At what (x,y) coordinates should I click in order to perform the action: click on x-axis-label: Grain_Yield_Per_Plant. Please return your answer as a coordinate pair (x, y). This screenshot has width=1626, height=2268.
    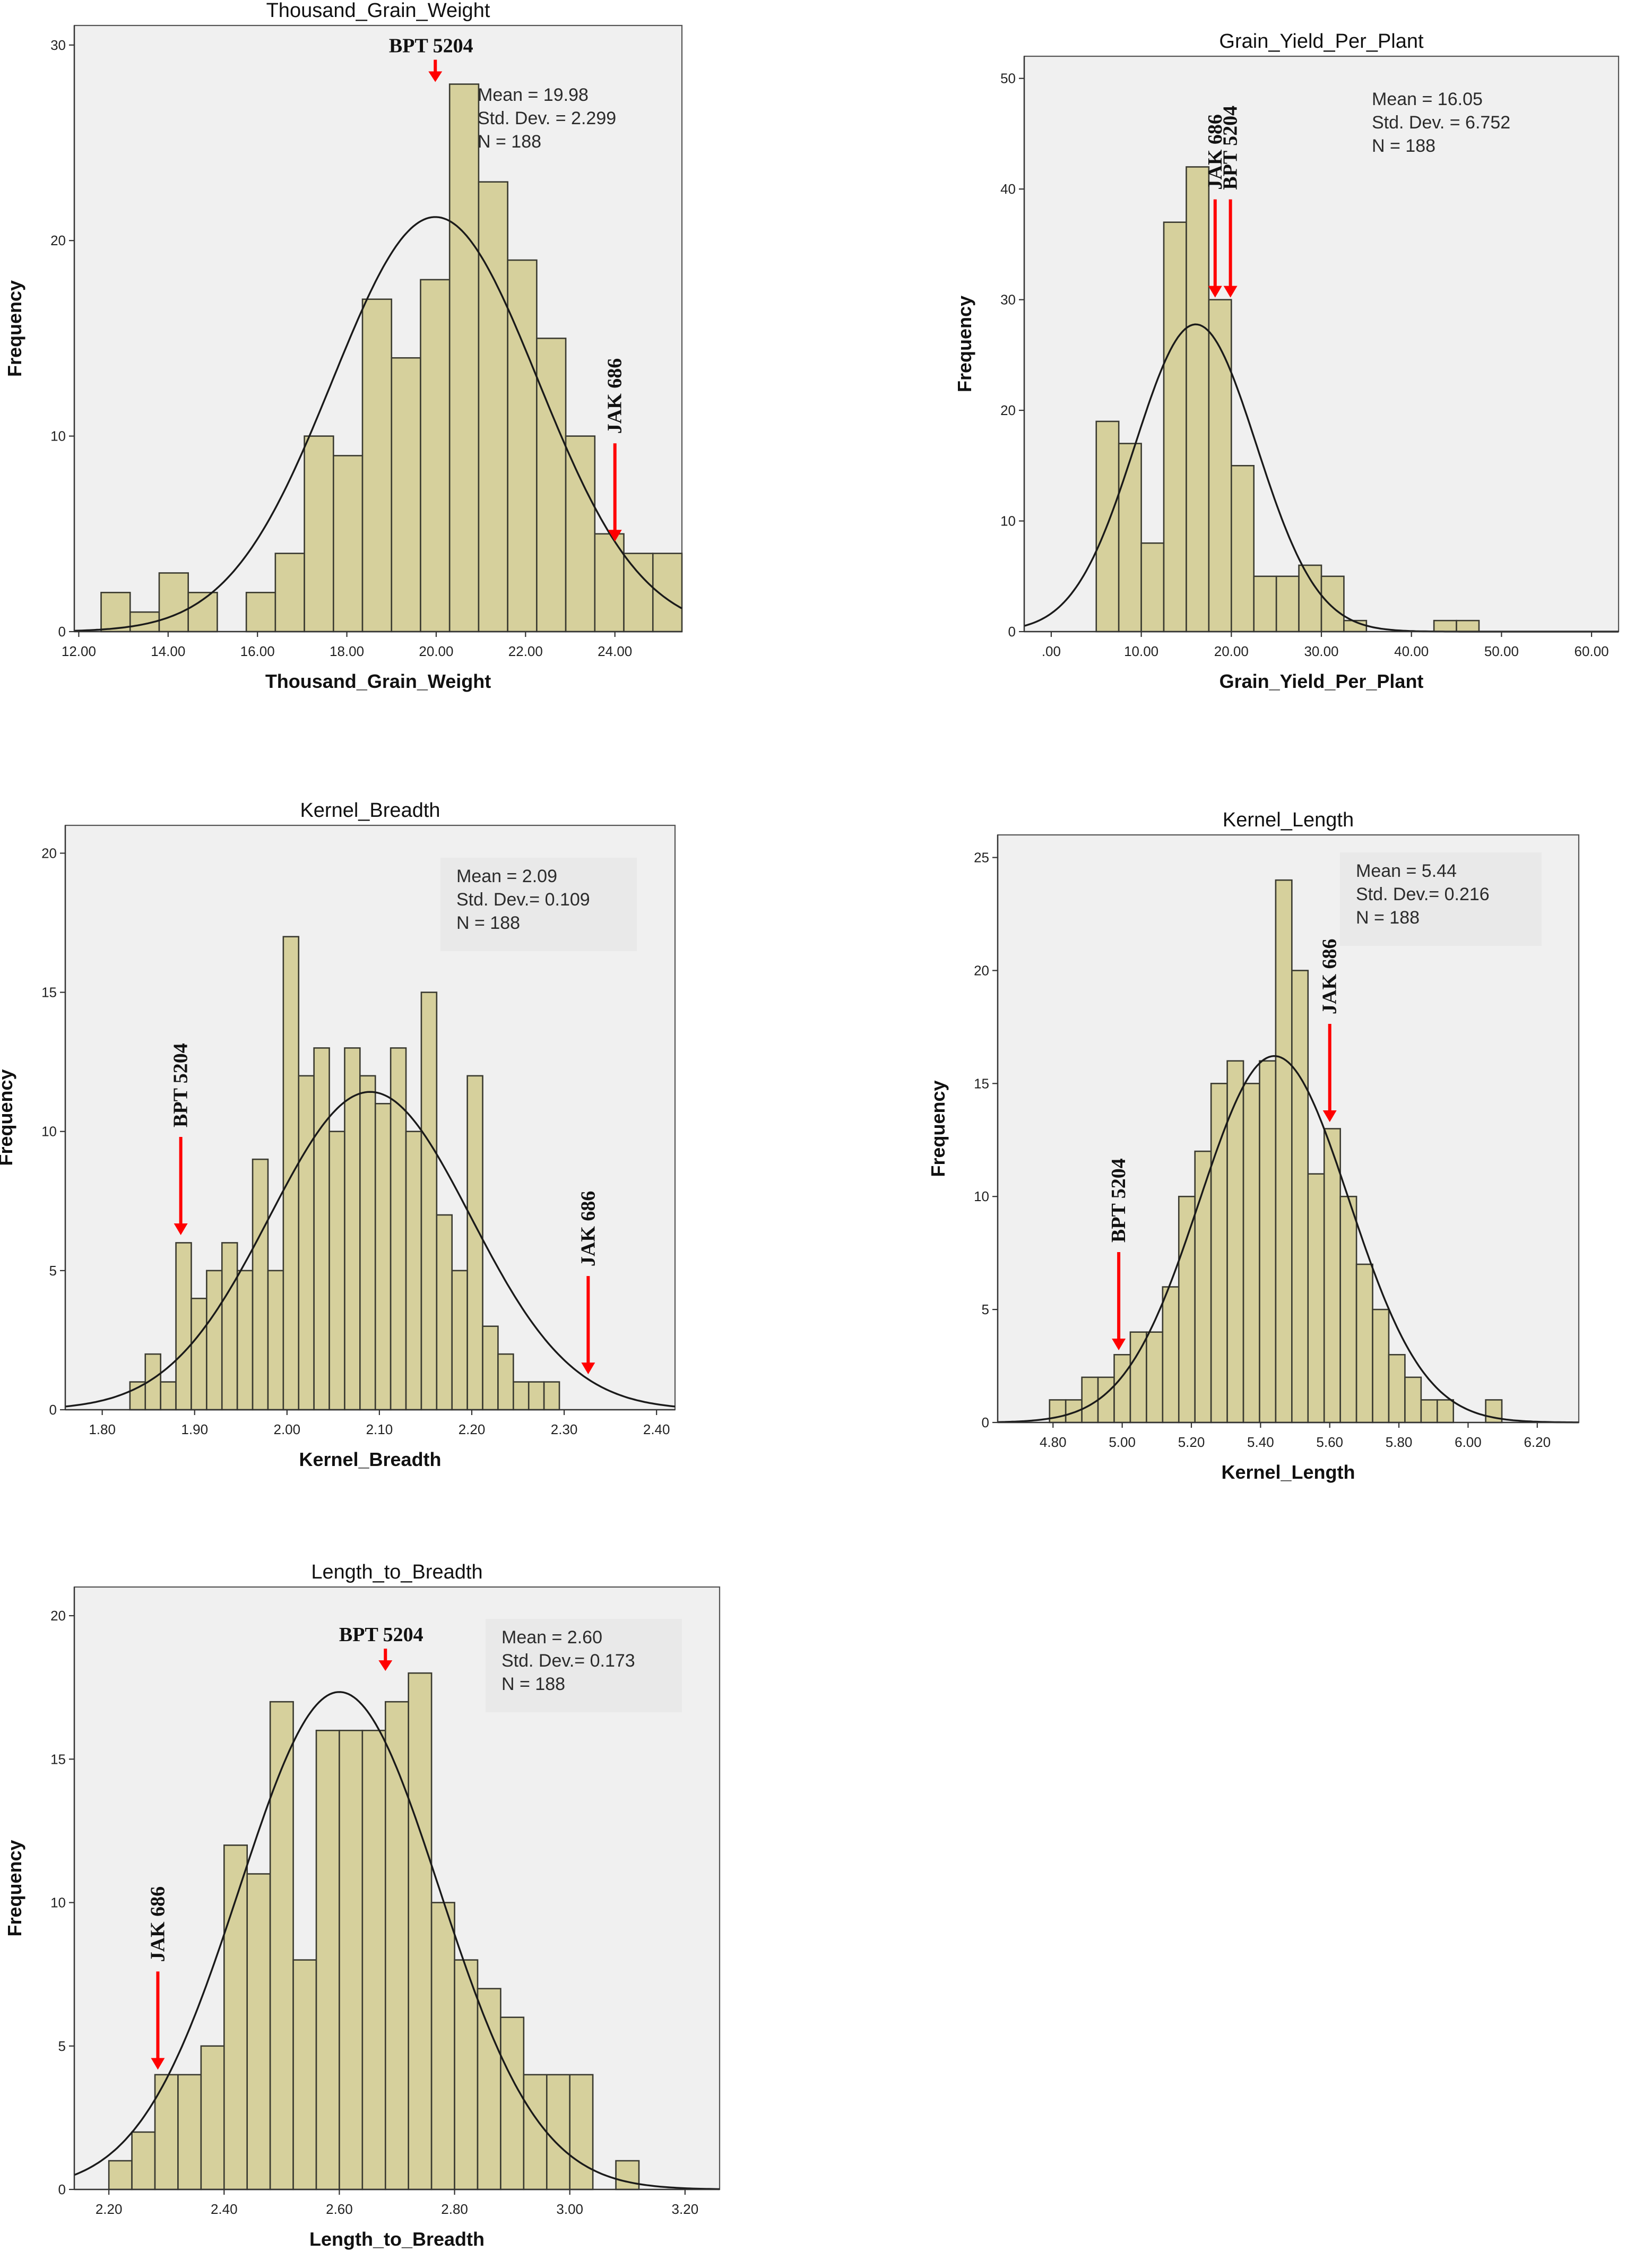
    Looking at the image, I should click on (1322, 681).